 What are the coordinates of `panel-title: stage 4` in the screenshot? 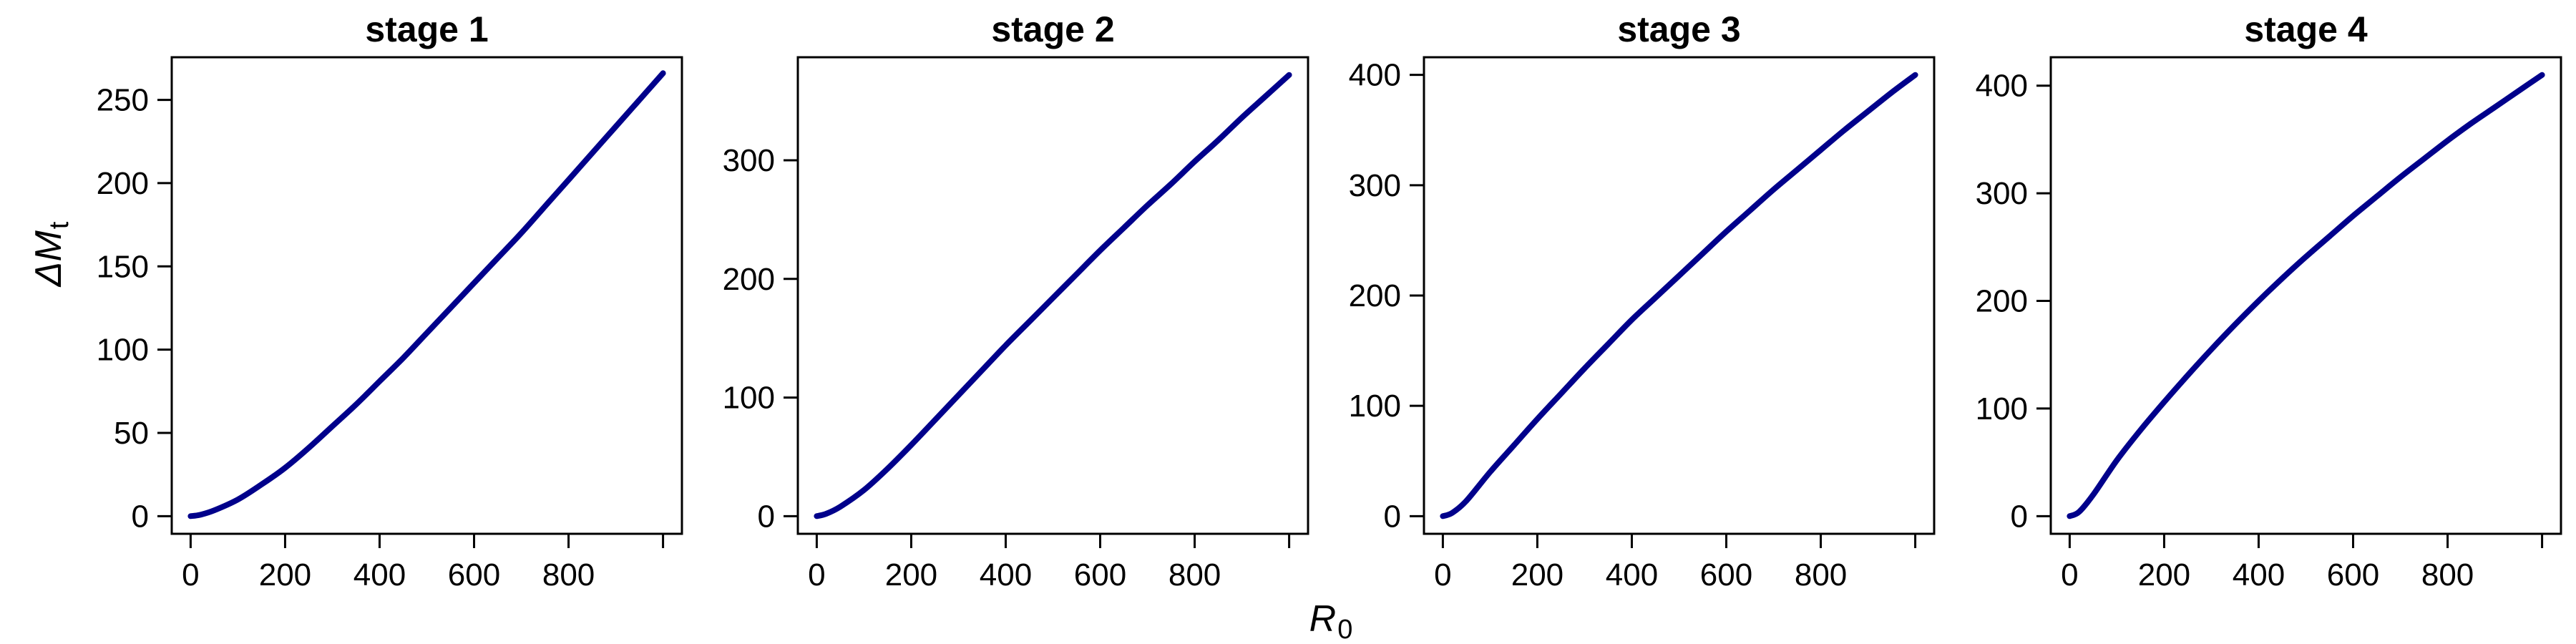 It's located at (2306, 29).